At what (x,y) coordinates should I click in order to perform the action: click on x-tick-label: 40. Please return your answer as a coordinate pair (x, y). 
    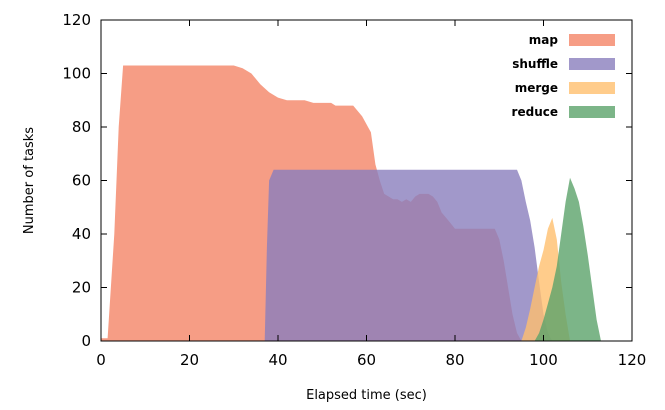
    Looking at the image, I should click on (277, 360).